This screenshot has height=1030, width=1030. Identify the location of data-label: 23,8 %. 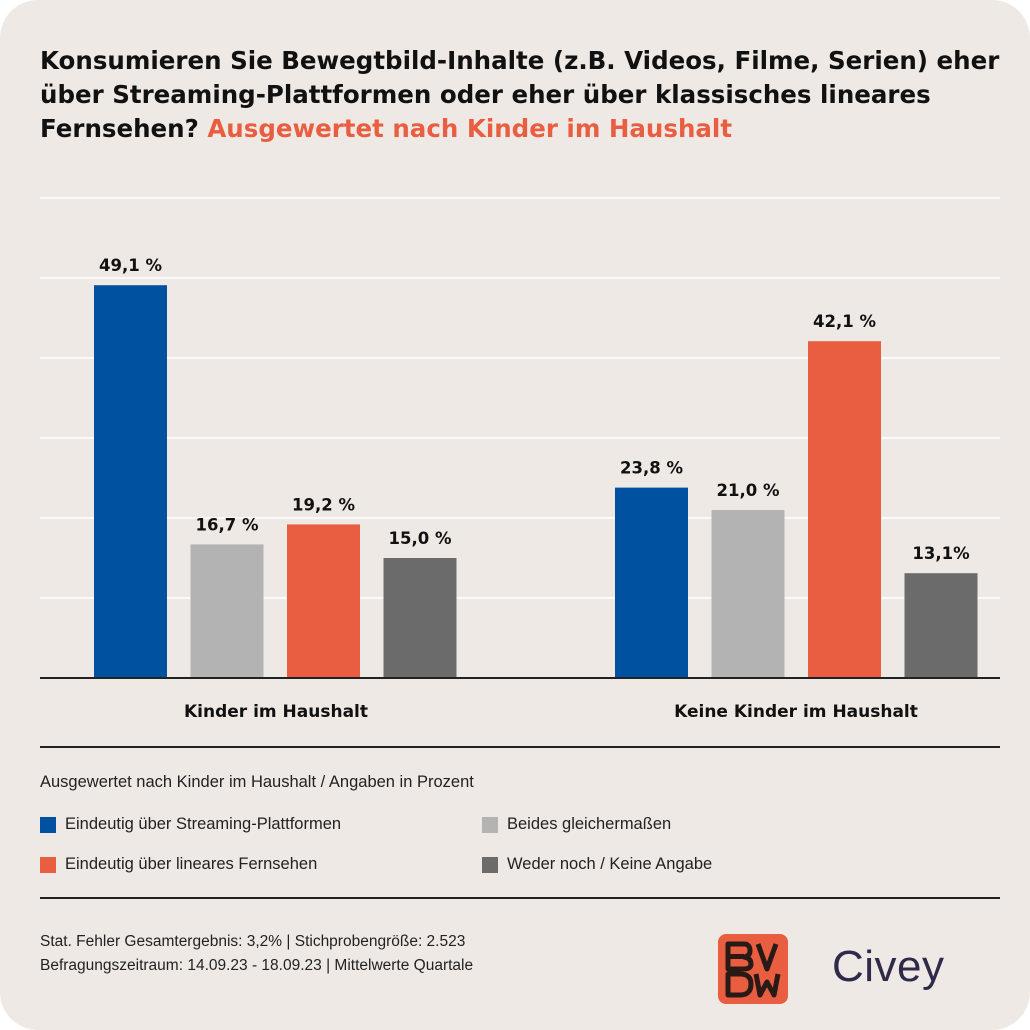
(651, 468).